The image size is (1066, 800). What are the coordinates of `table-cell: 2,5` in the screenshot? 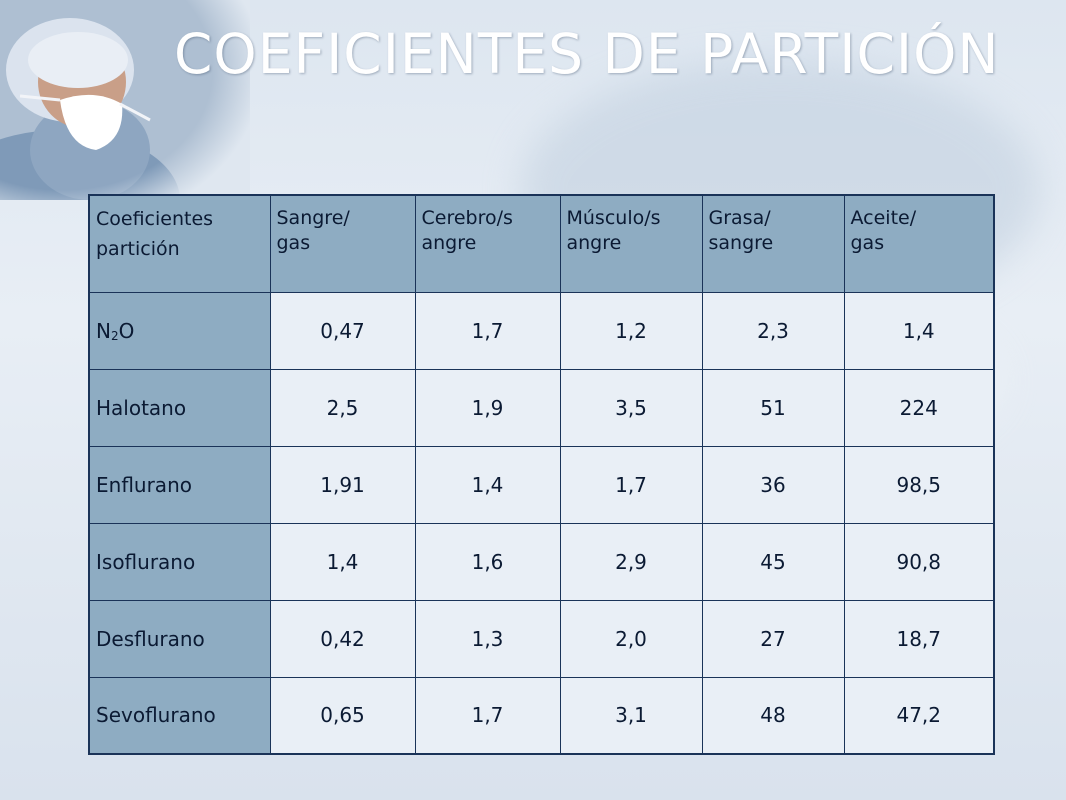 It's located at (342, 407).